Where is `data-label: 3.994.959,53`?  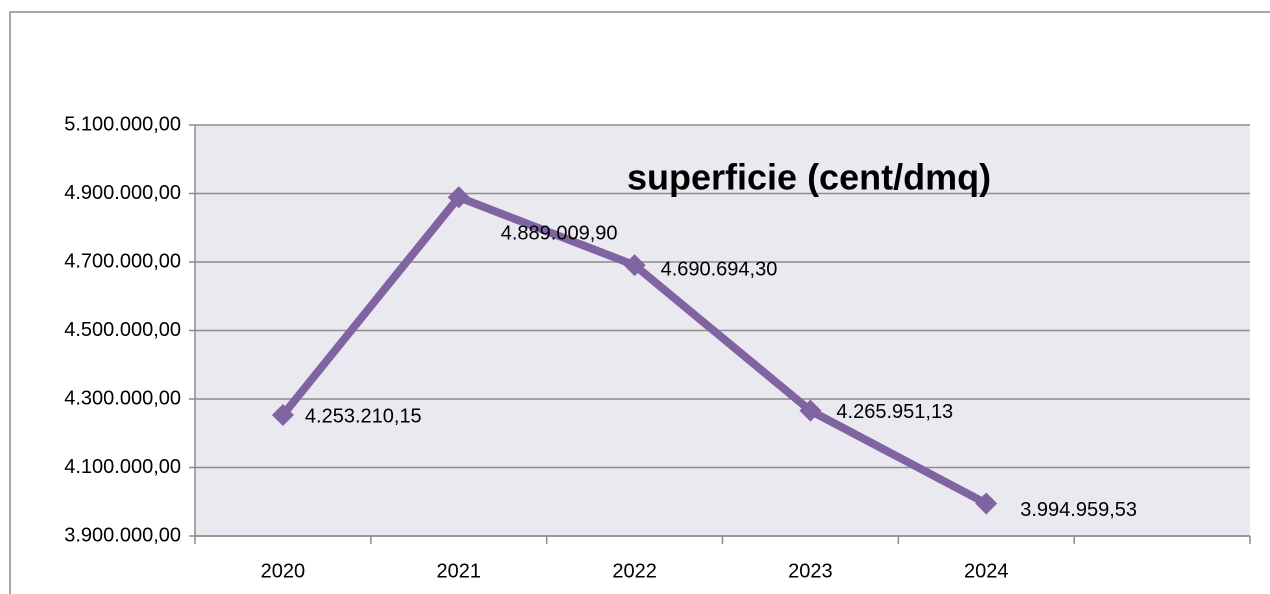
data-label: 3.994.959,53 is located at coordinates (1078, 510).